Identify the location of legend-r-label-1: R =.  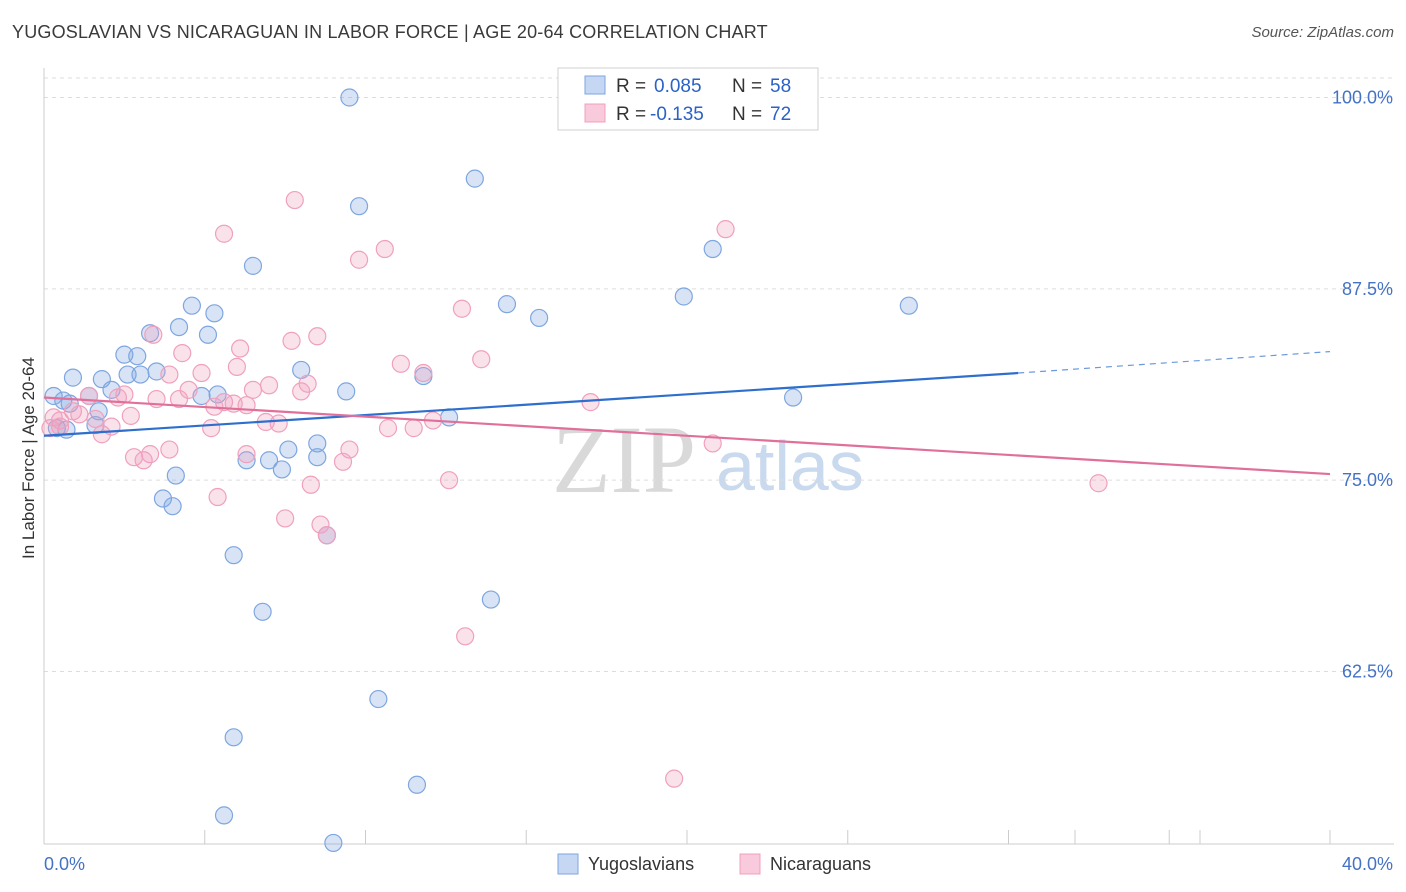
(631, 86).